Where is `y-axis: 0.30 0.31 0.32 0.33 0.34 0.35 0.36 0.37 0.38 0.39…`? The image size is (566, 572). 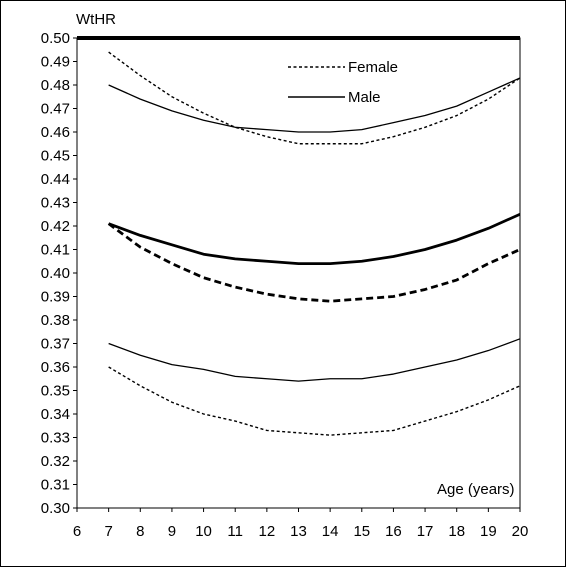
y-axis: 0.30 0.31 0.32 0.33 0.34 0.35 0.36 0.37 0.38 0.39… is located at coordinates (59, 273).